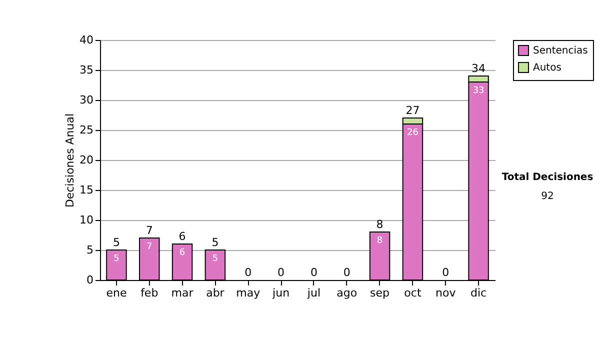 The height and width of the screenshot is (340, 600). What do you see at coordinates (149, 293) in the screenshot?
I see `x-tick-label: feb` at bounding box center [149, 293].